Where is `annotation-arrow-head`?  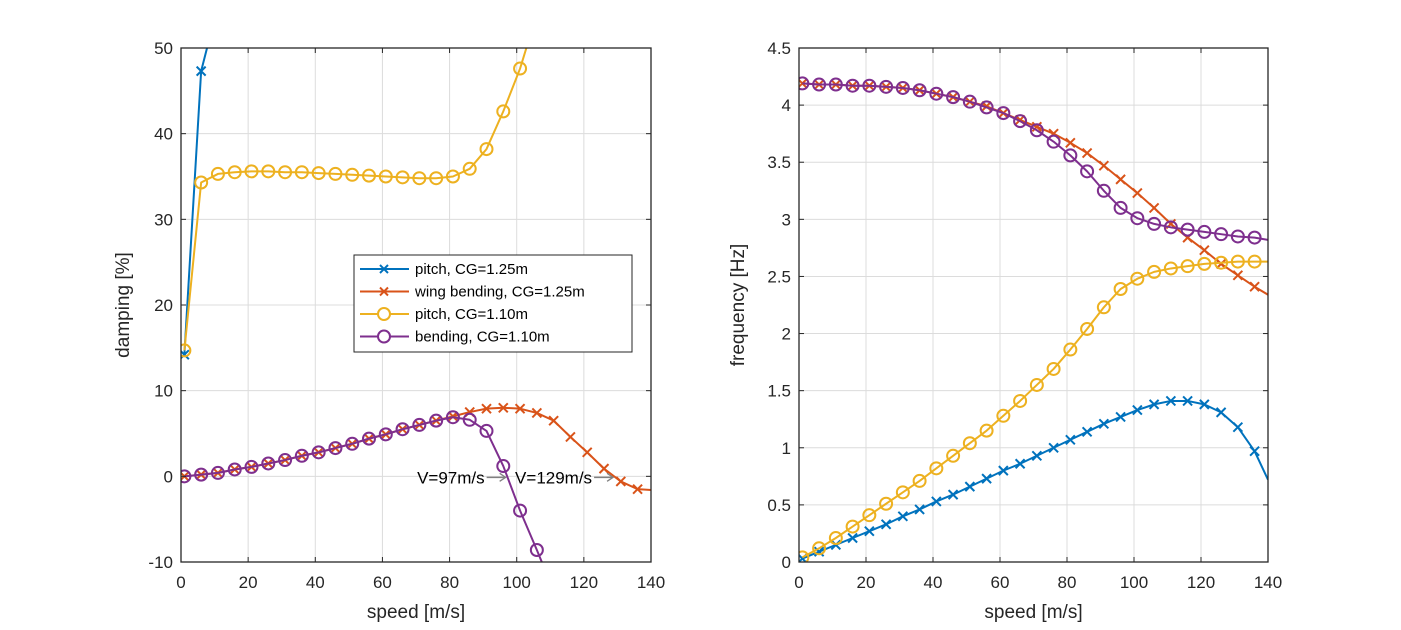
annotation-arrow-head is located at coordinates (503, 477).